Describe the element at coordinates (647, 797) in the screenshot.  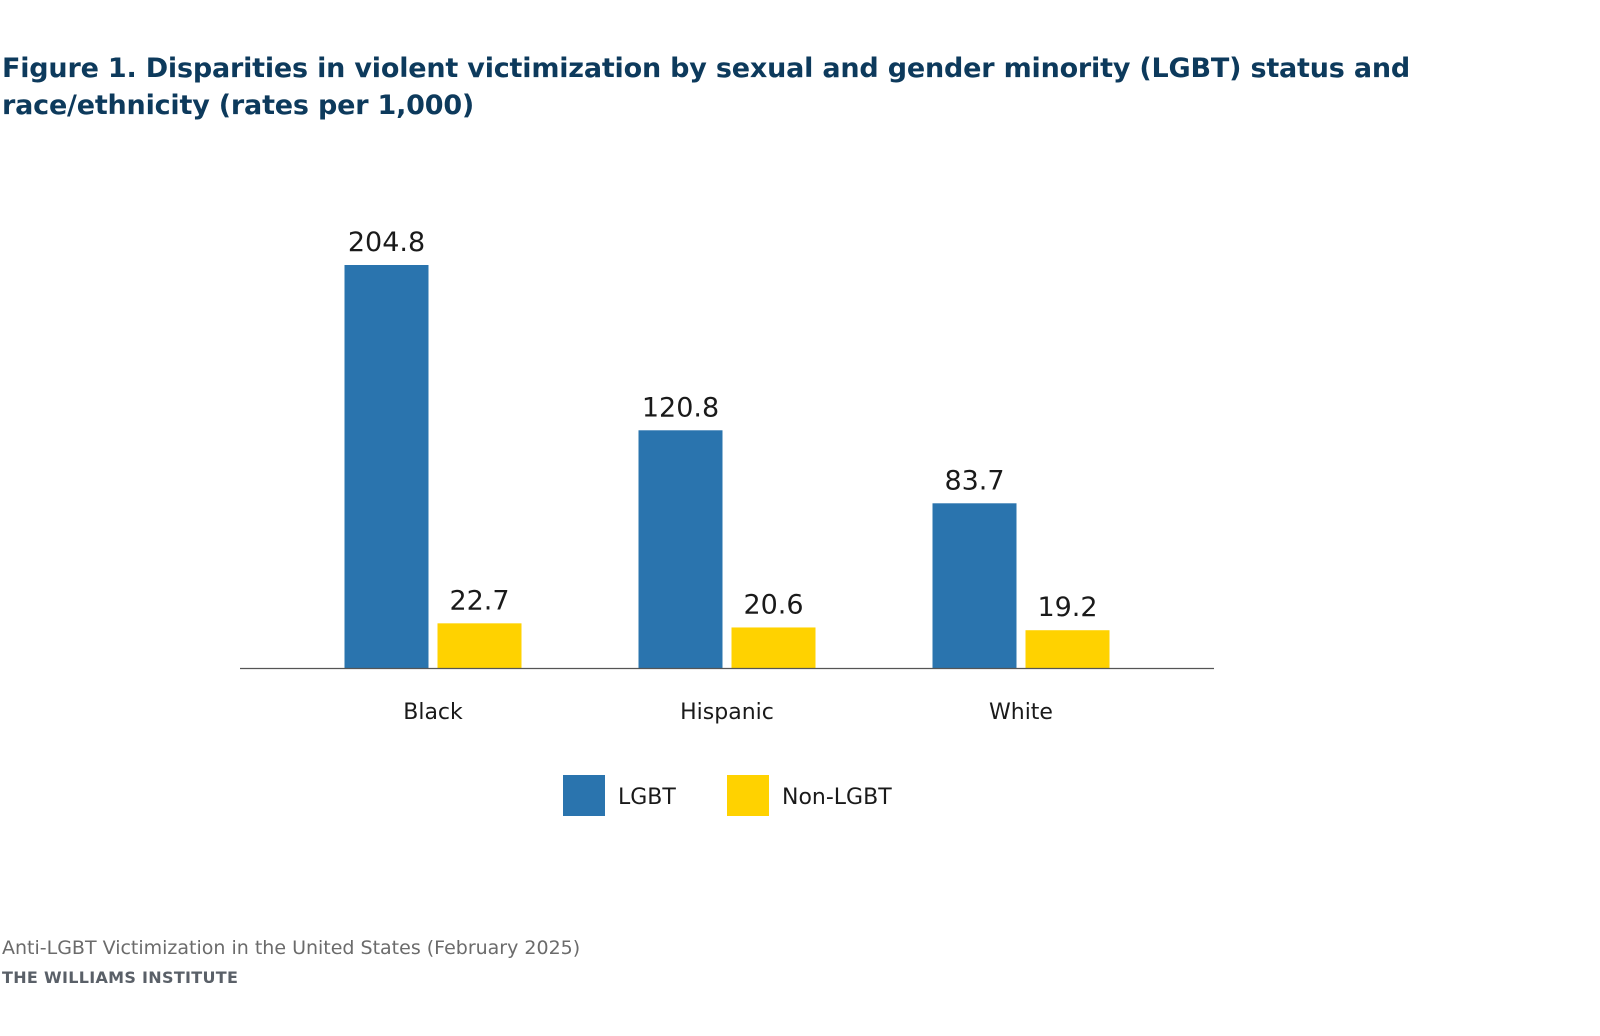
I see `legend-label-lgbt: LGBT` at that location.